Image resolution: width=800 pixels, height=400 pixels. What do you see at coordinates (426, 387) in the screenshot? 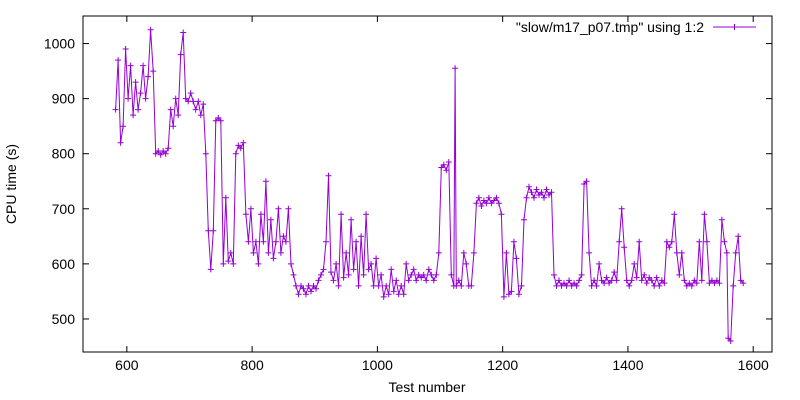
I see `x-axis-label: Test number` at bounding box center [426, 387].